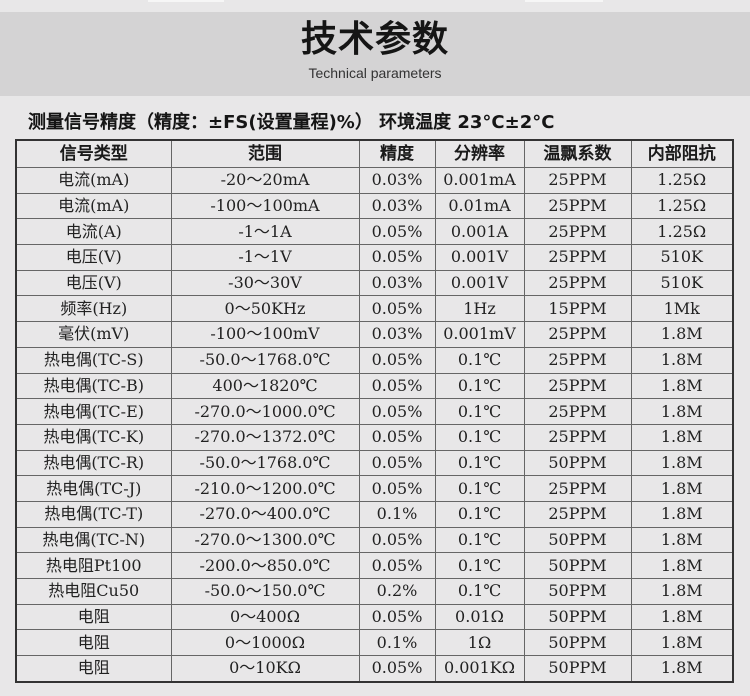 The height and width of the screenshot is (696, 750). What do you see at coordinates (577, 153) in the screenshot?
I see `column-header: 温飘系数` at bounding box center [577, 153].